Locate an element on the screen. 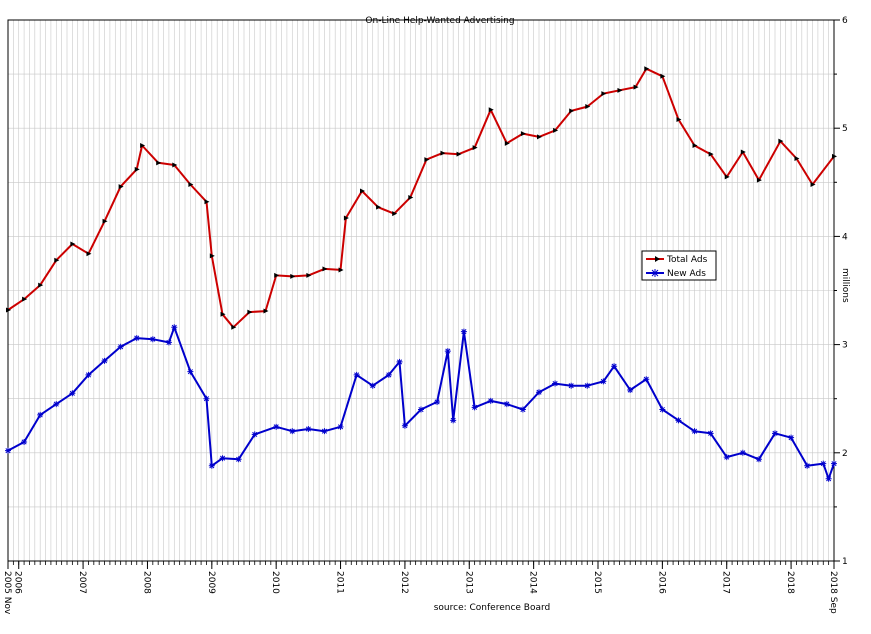  source-note: source: Conference Board is located at coordinates (492, 608).